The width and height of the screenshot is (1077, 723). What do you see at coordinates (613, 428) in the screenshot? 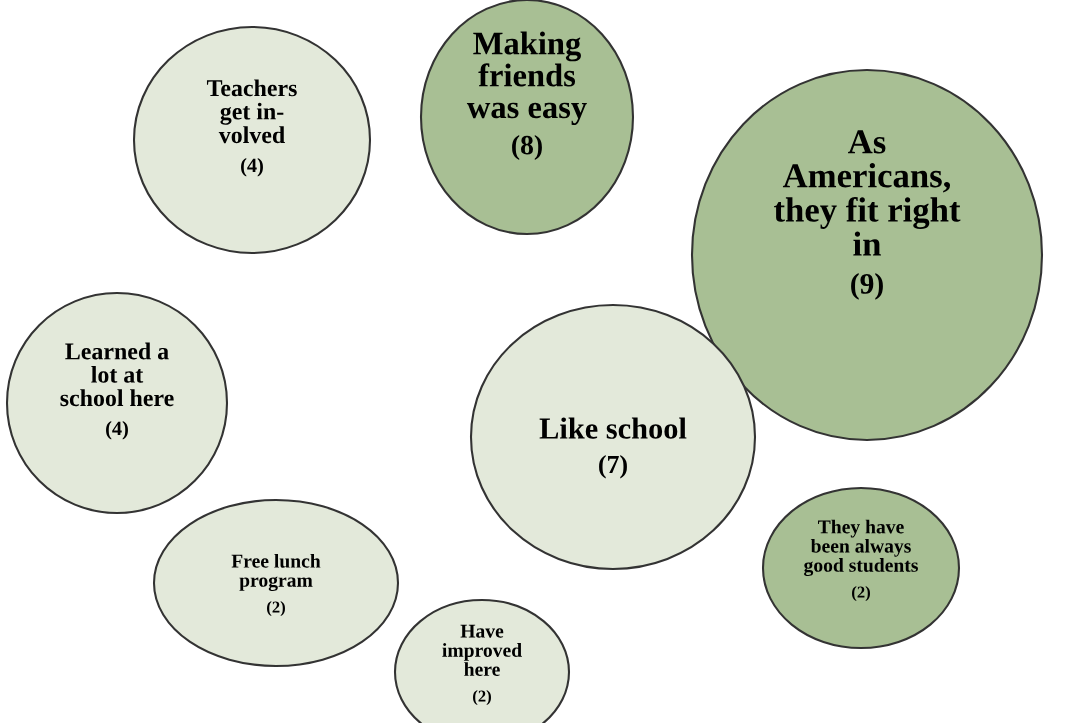
I see `category-label: Like school` at bounding box center [613, 428].